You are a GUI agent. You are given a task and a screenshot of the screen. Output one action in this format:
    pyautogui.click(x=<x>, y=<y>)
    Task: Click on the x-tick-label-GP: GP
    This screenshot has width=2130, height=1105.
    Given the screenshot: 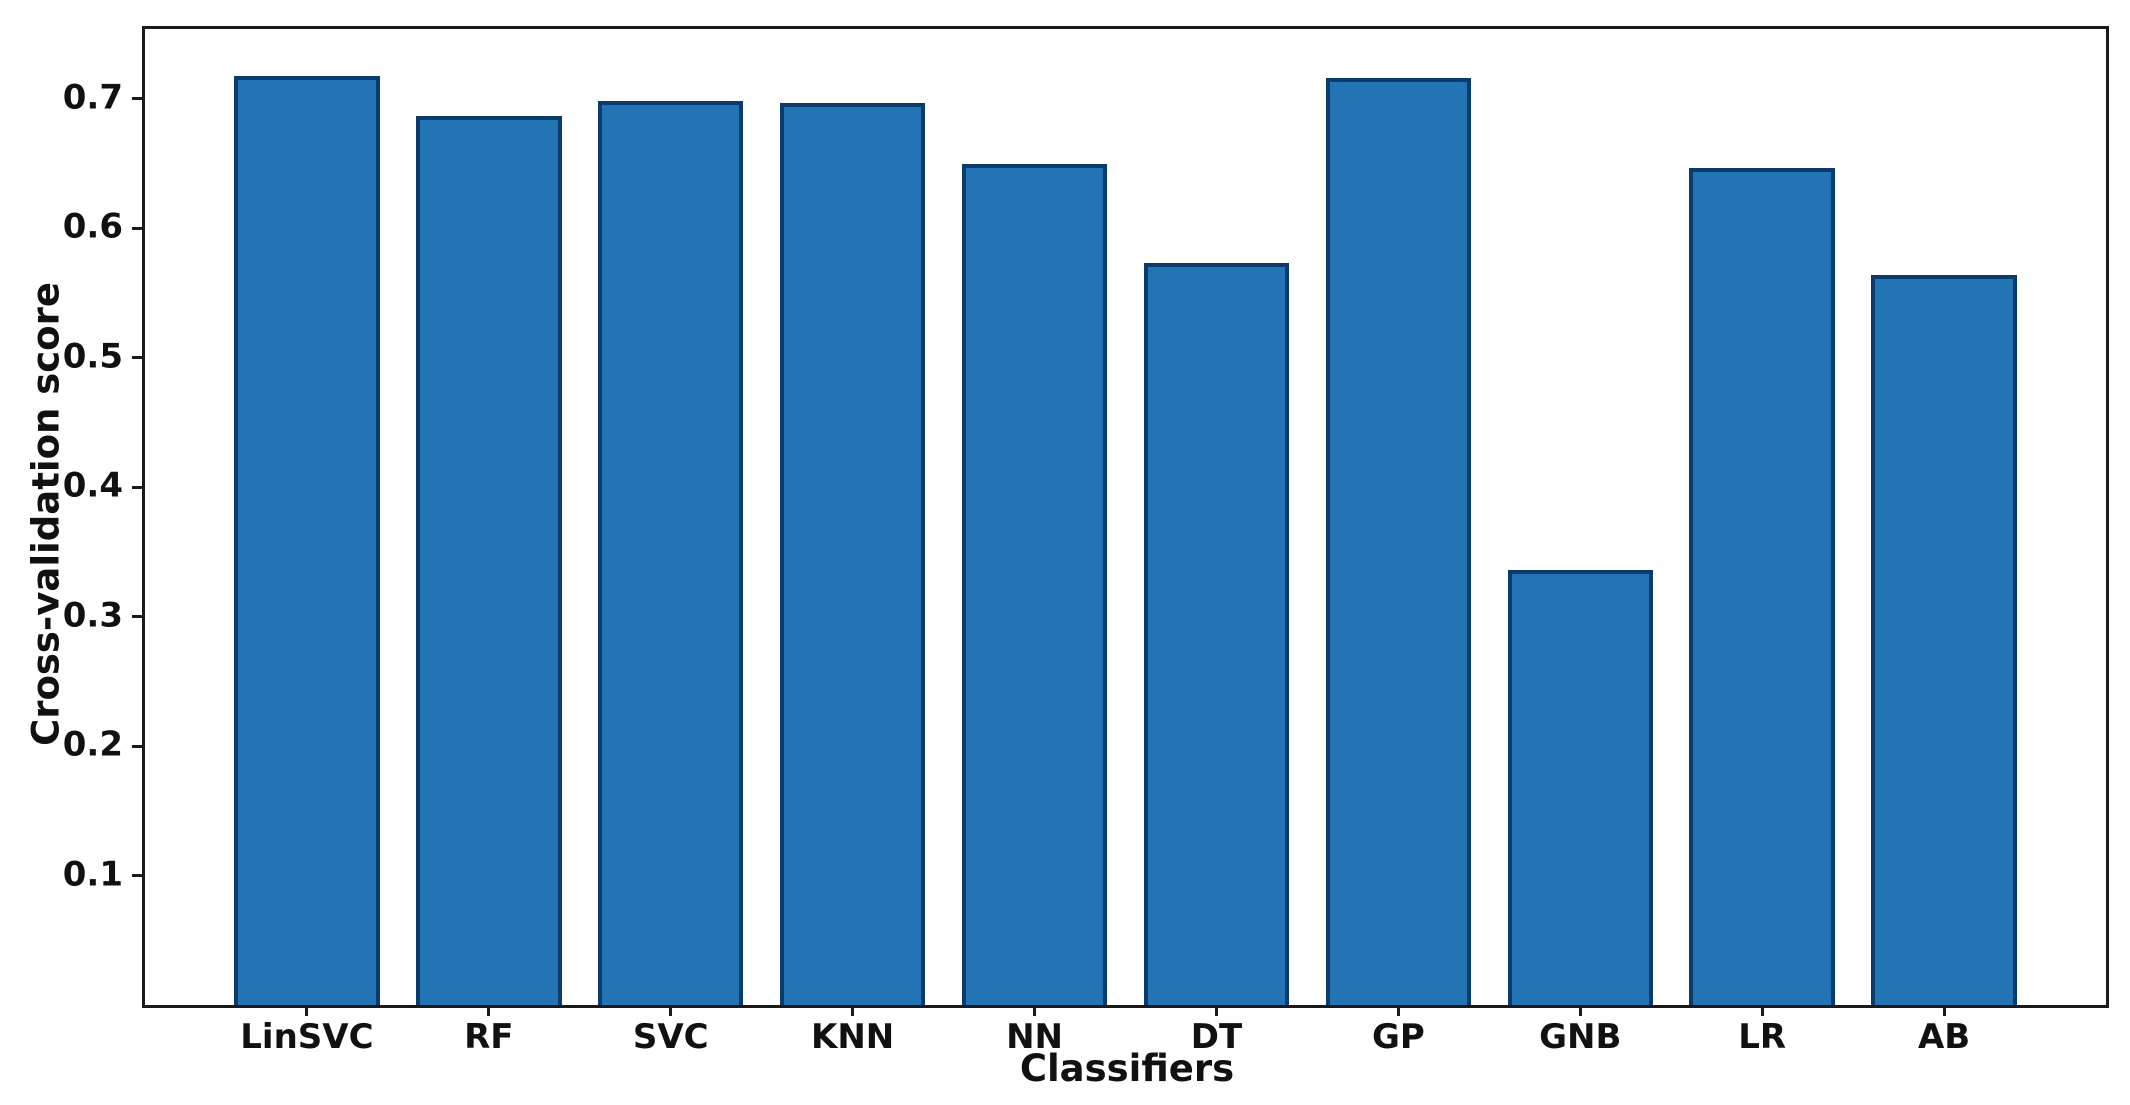 What is the action you would take?
    pyautogui.click(x=1398, y=1037)
    